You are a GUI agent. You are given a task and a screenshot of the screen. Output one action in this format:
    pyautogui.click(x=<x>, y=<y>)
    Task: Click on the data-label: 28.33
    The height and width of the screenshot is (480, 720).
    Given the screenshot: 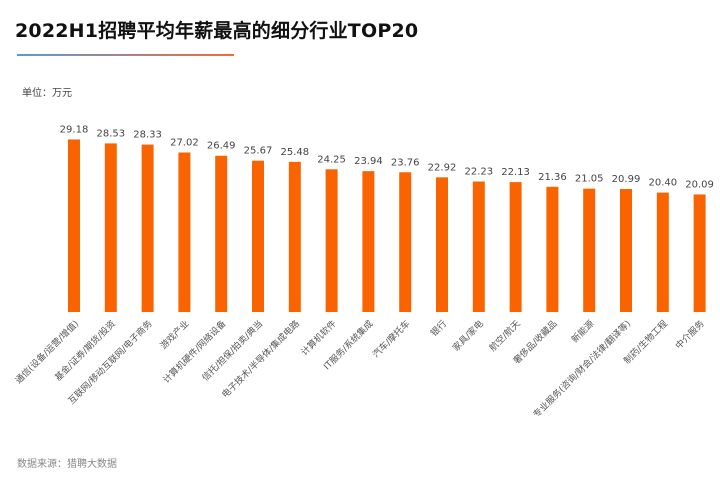 What is the action you would take?
    pyautogui.click(x=147, y=135)
    